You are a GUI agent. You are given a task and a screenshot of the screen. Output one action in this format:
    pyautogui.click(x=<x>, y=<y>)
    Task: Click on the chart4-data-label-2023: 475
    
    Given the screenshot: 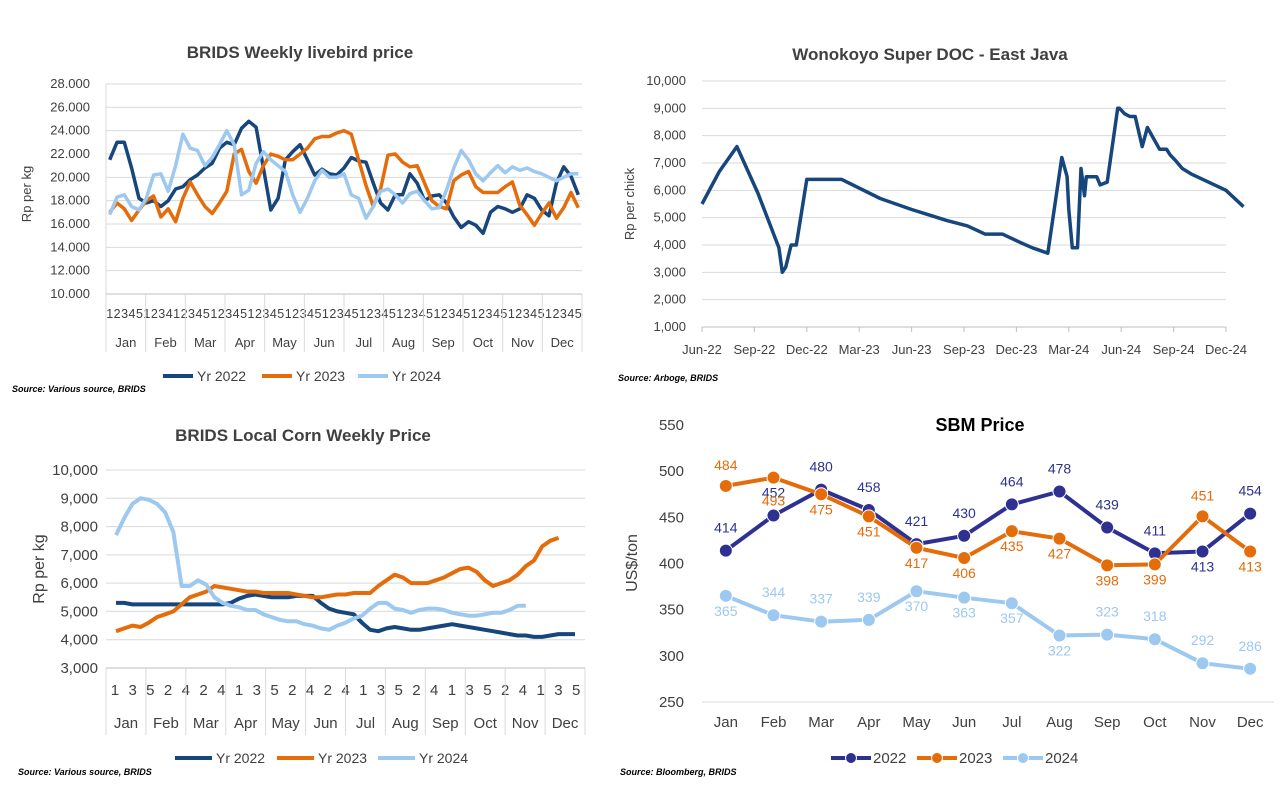 What is the action you would take?
    pyautogui.click(x=821, y=509)
    